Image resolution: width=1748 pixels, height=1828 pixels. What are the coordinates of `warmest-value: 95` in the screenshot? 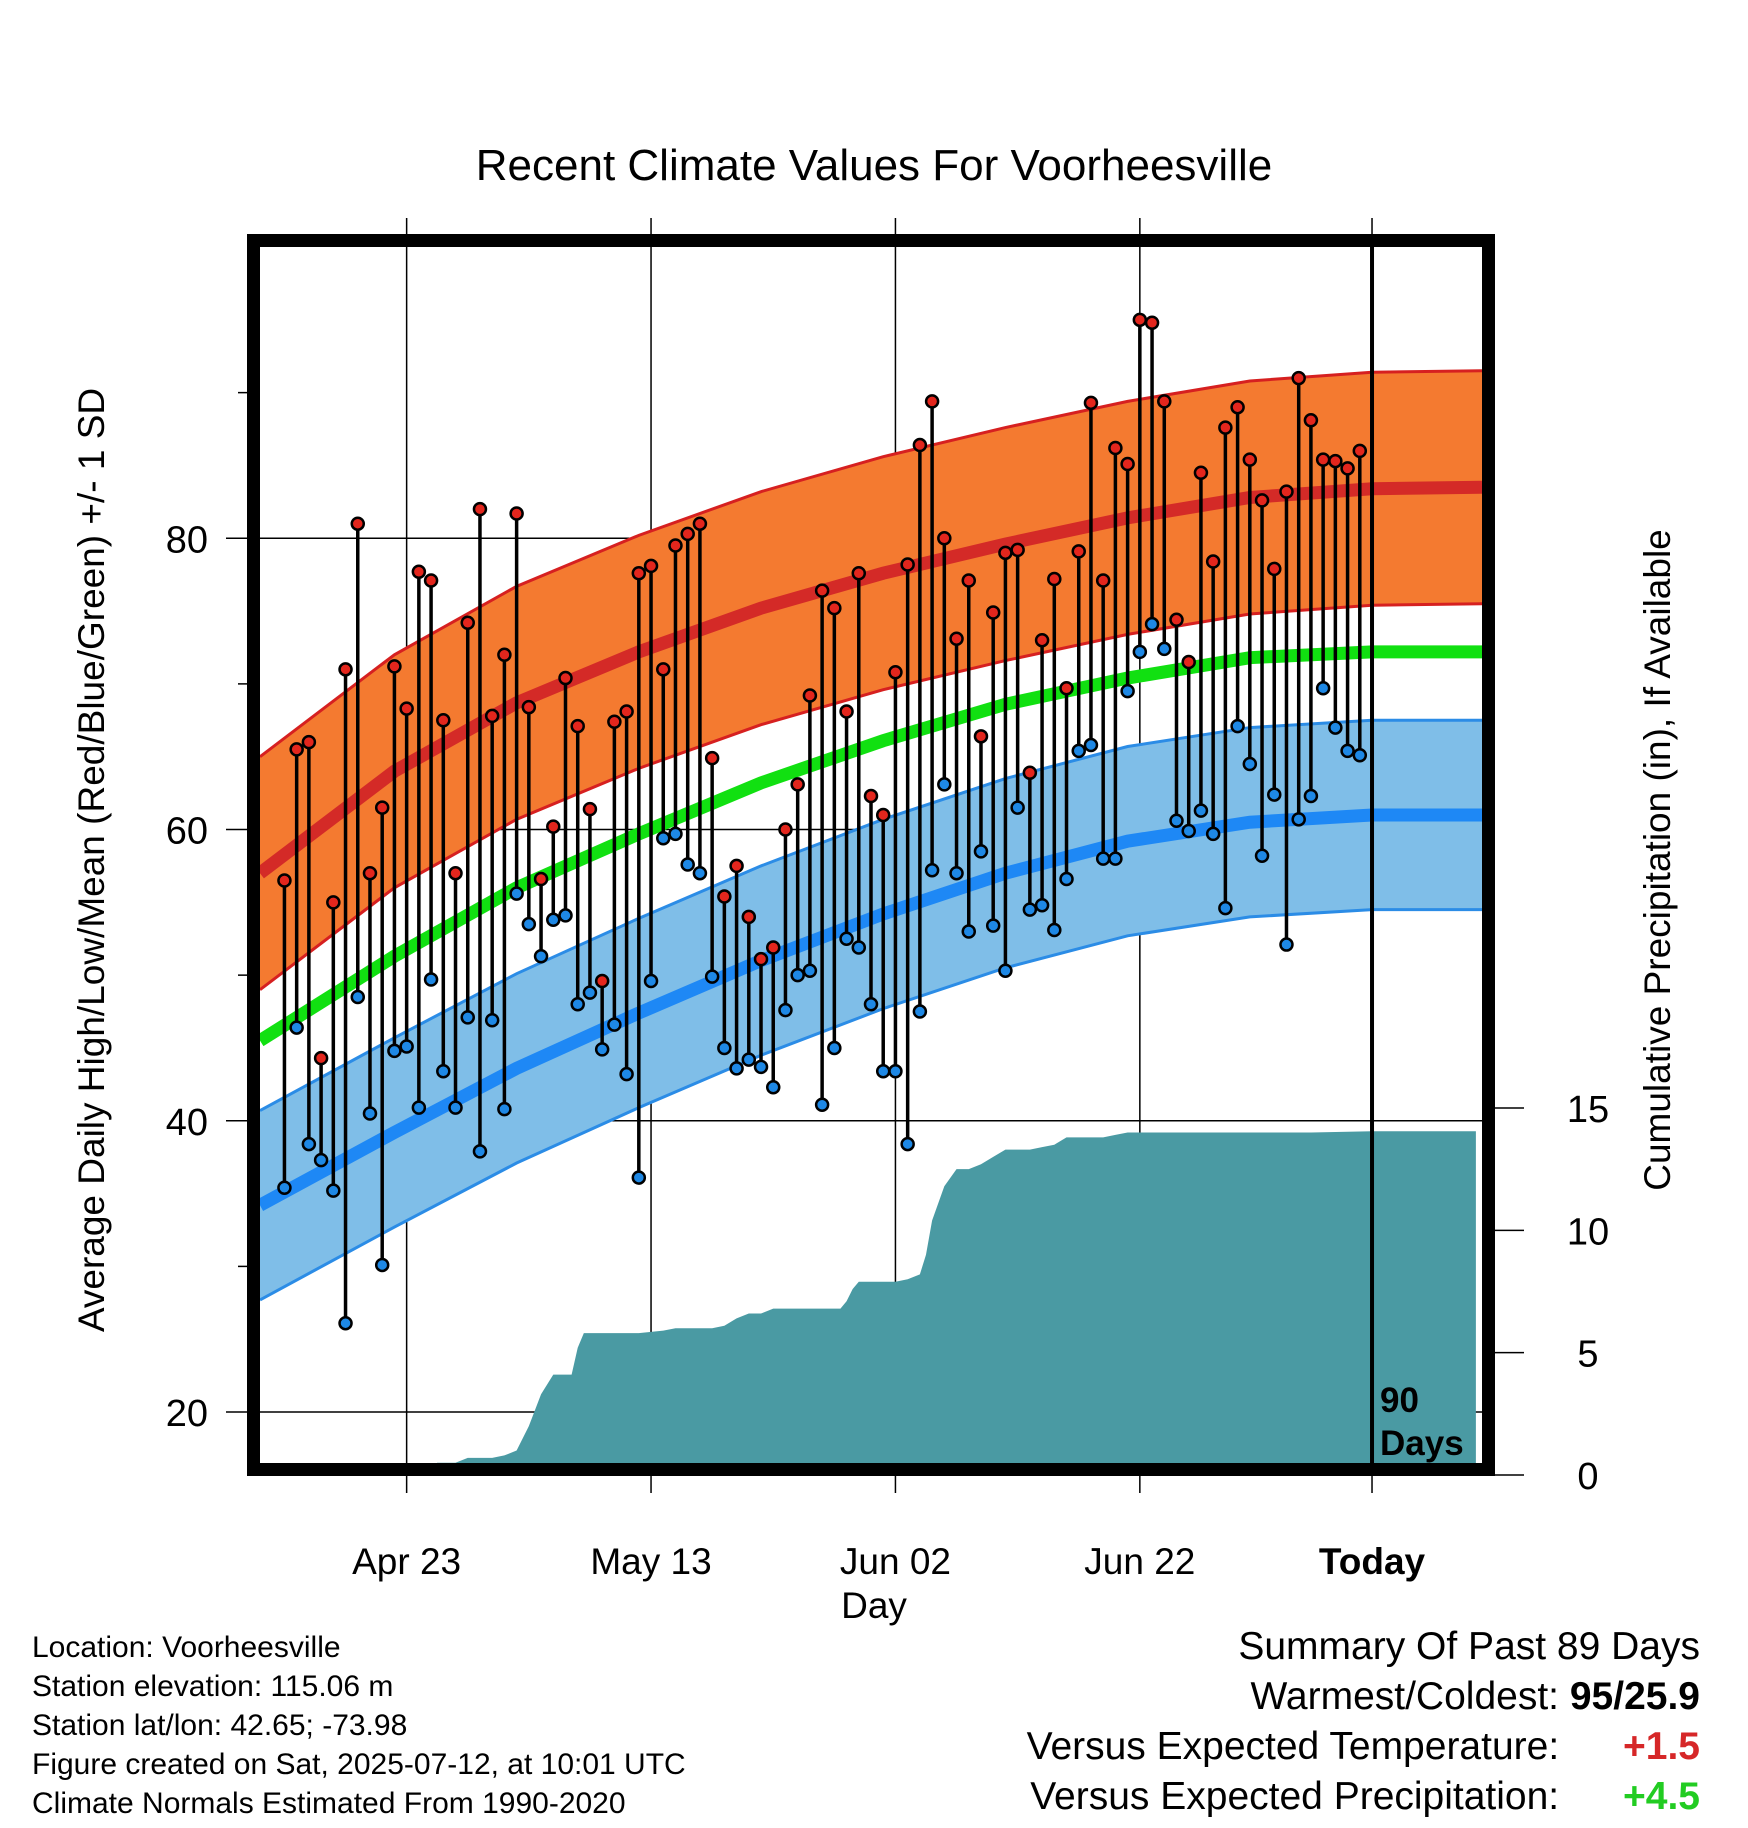 It's located at (1591, 1696).